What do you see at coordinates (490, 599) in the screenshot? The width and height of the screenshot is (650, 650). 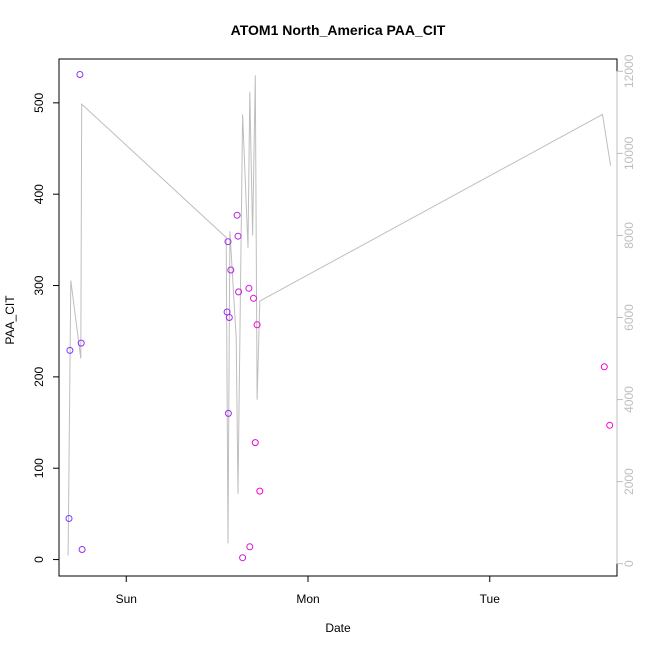 I see `x-tick-label: Tue` at bounding box center [490, 599].